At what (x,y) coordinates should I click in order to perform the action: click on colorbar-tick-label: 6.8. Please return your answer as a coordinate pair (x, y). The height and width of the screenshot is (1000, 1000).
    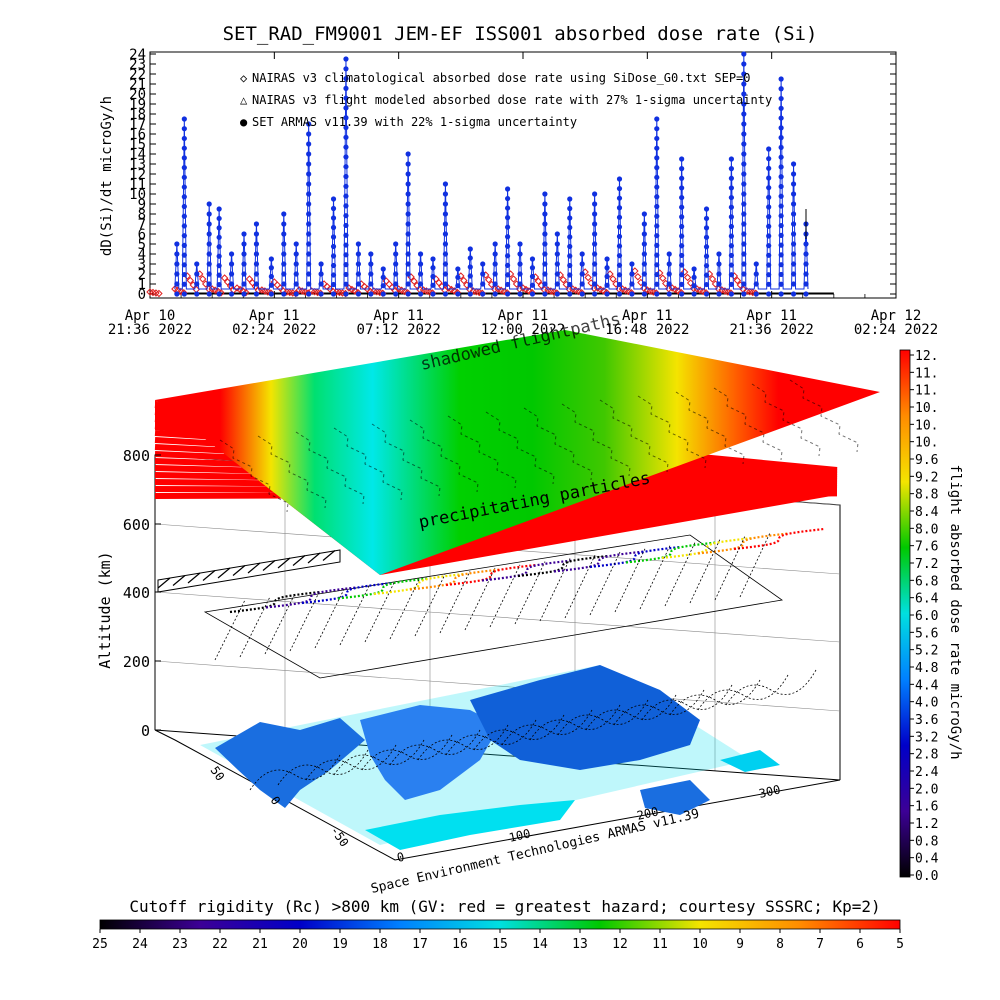
    Looking at the image, I should click on (926, 581).